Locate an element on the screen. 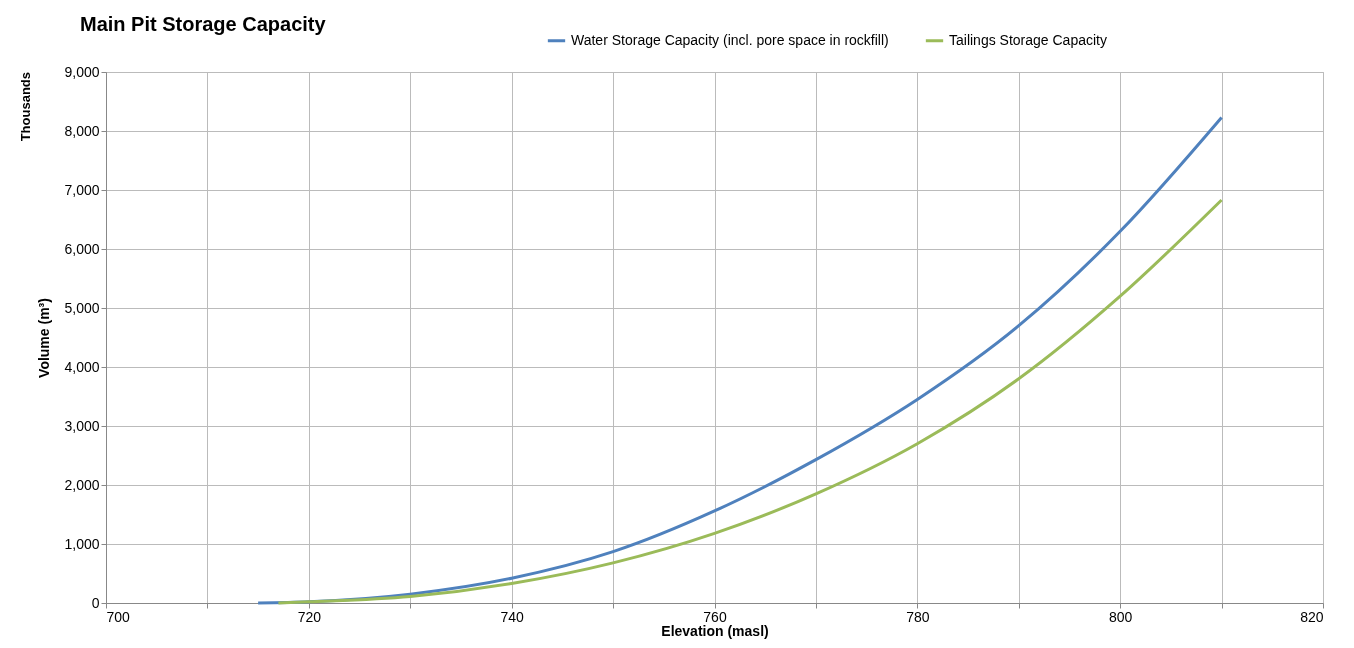  x-tick-label: 820 is located at coordinates (1312, 616).